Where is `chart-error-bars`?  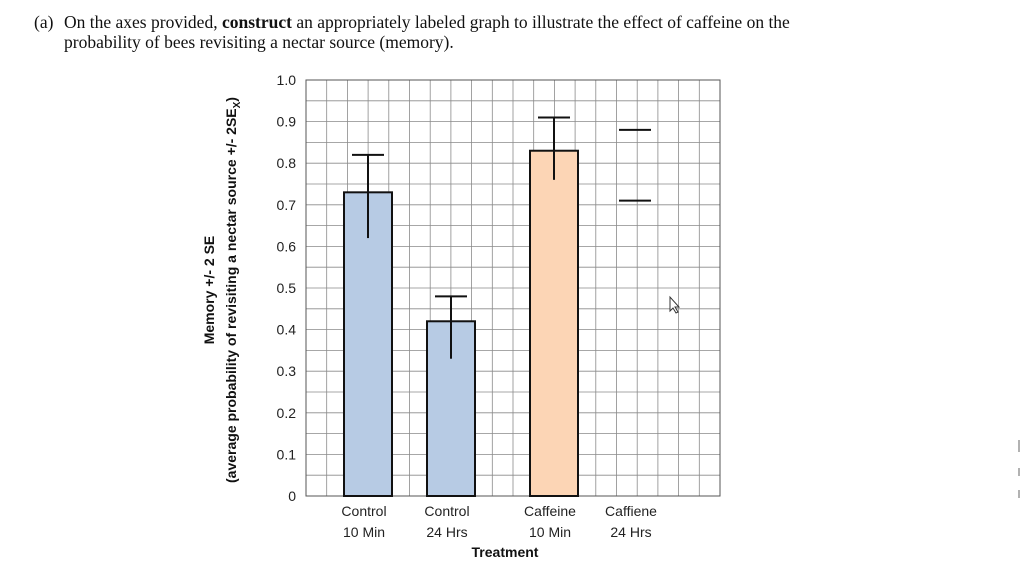 chart-error-bars is located at coordinates (501, 237).